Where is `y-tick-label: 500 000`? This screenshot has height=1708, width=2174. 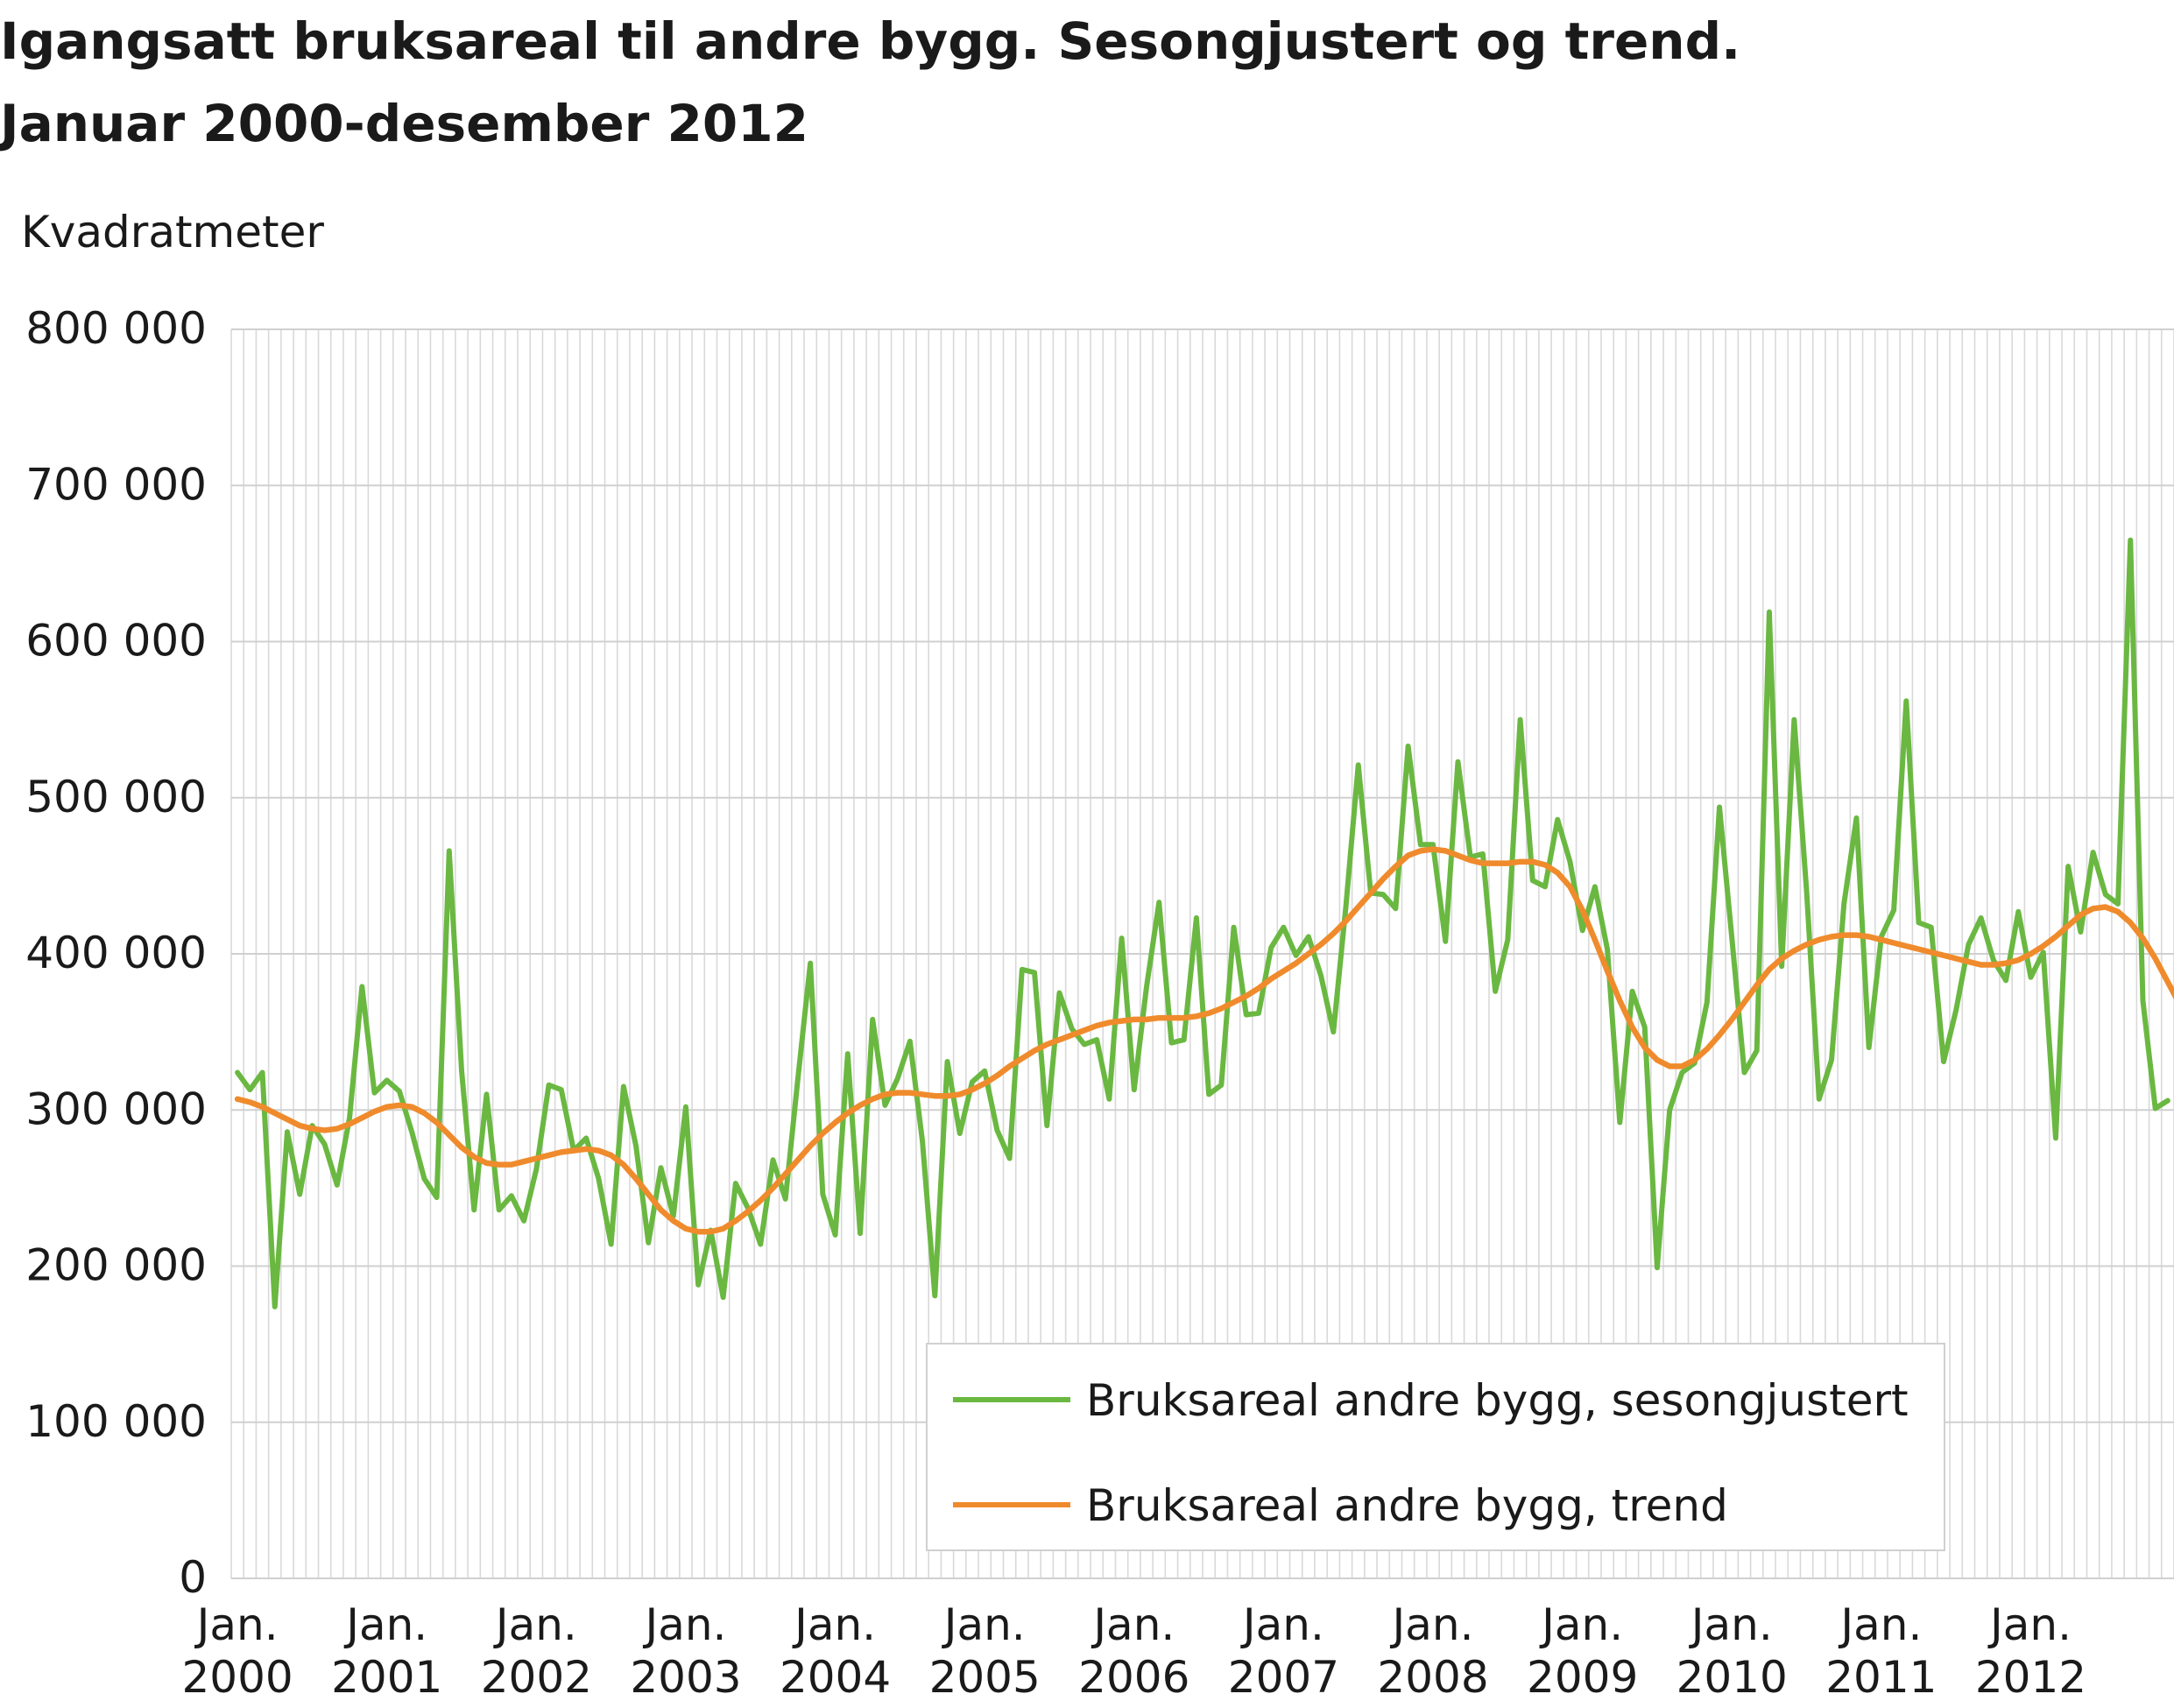 y-tick-label: 500 000 is located at coordinates (116, 797).